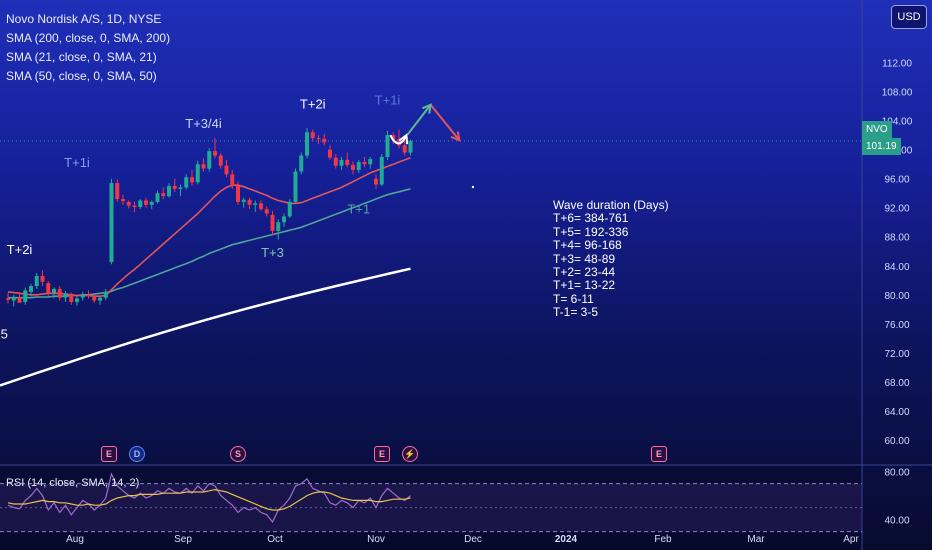 This screenshot has height=550, width=932. What do you see at coordinates (238, 454) in the screenshot?
I see `split-event-icon: S` at bounding box center [238, 454].